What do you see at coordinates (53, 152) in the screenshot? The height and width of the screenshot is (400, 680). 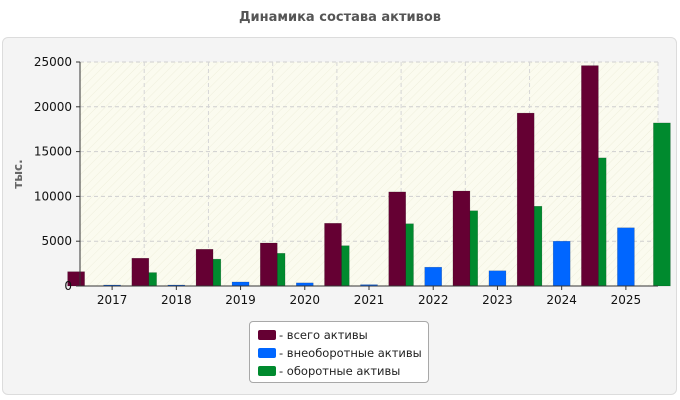 I see `y-tick-label: 15000` at bounding box center [53, 152].